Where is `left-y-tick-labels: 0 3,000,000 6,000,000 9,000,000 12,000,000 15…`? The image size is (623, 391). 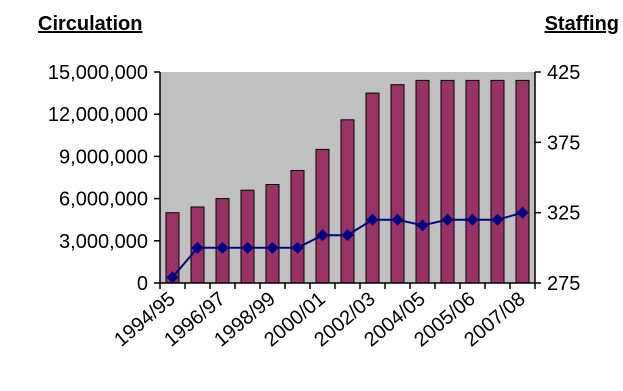 left-y-tick-labels: 0 3,000,000 6,000,000 9,000,000 12,000,000 15… is located at coordinates (104, 178).